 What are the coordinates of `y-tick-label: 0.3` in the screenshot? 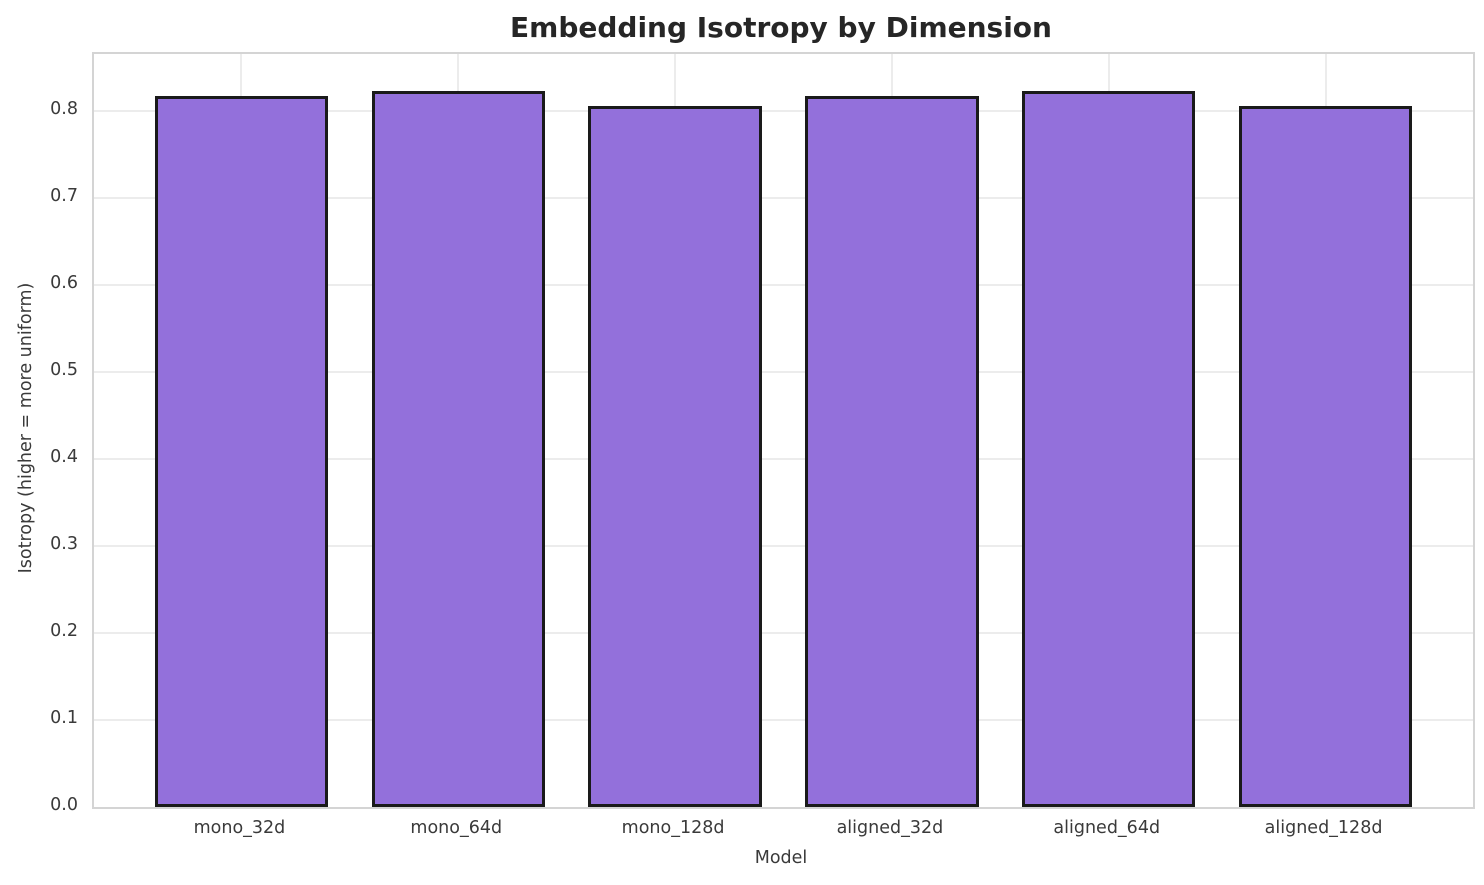 It's located at (64, 543).